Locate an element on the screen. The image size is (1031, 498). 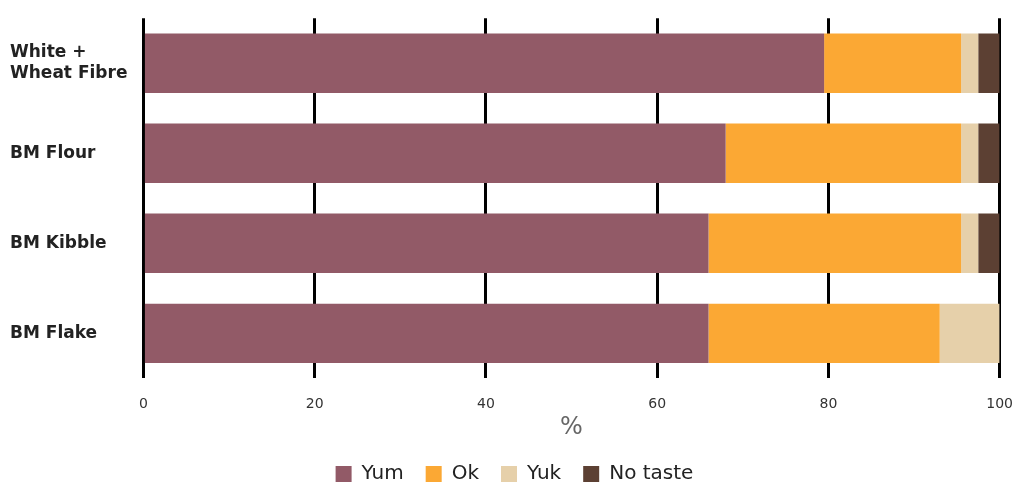
legend-label: Ok is located at coordinates (465, 472).